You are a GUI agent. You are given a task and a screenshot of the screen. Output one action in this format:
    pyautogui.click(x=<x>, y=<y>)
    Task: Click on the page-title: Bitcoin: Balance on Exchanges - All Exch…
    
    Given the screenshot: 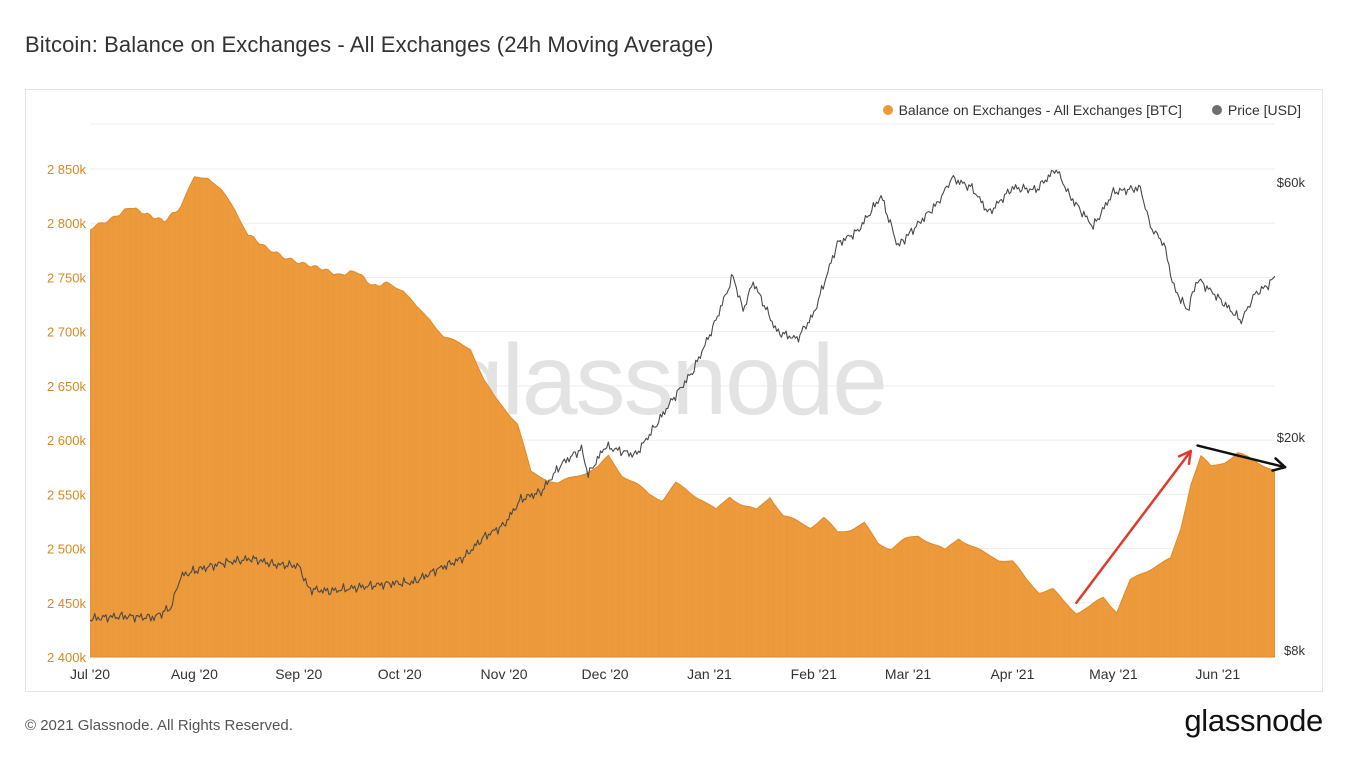 What is the action you would take?
    pyautogui.click(x=369, y=44)
    